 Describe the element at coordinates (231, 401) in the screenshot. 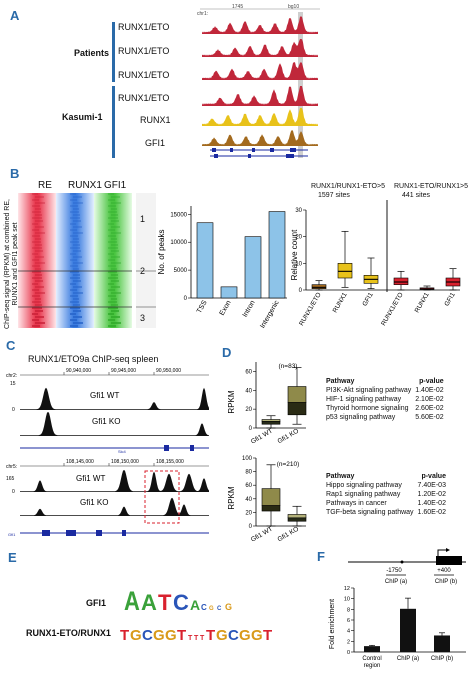

I see `d-top-ylabel: RPKM` at that location.